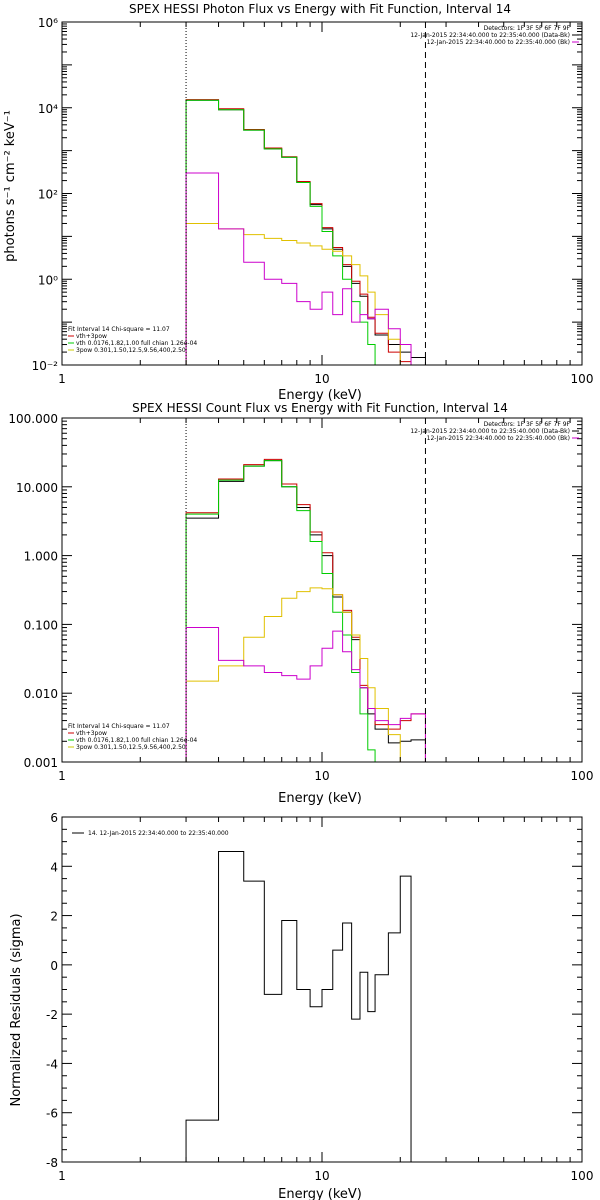 The image size is (600, 1200). What do you see at coordinates (52, 1163) in the screenshot?
I see `y-tick-label: -8` at bounding box center [52, 1163].